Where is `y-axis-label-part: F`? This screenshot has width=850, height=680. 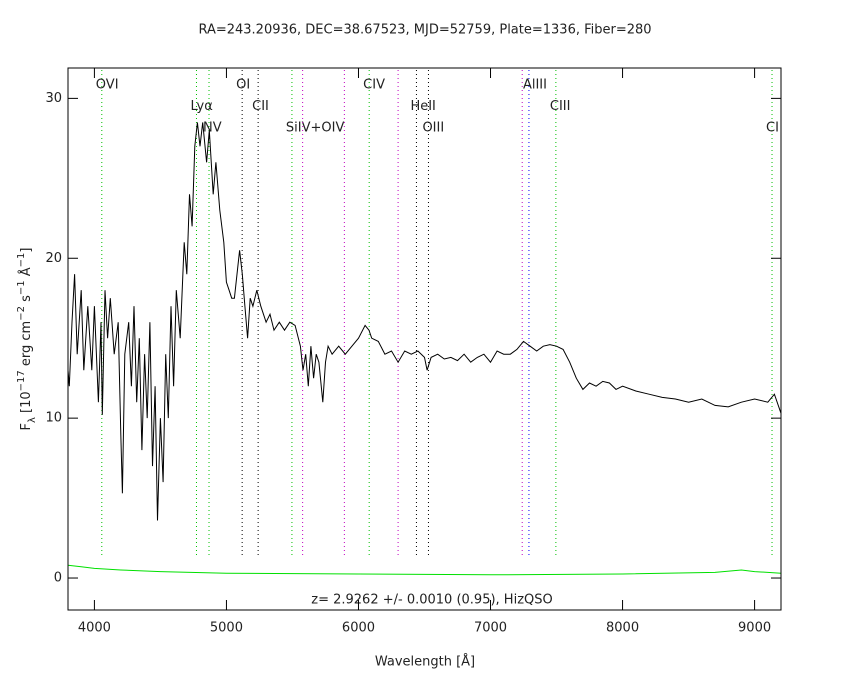 y-axis-label-part: F is located at coordinates (26, 426).